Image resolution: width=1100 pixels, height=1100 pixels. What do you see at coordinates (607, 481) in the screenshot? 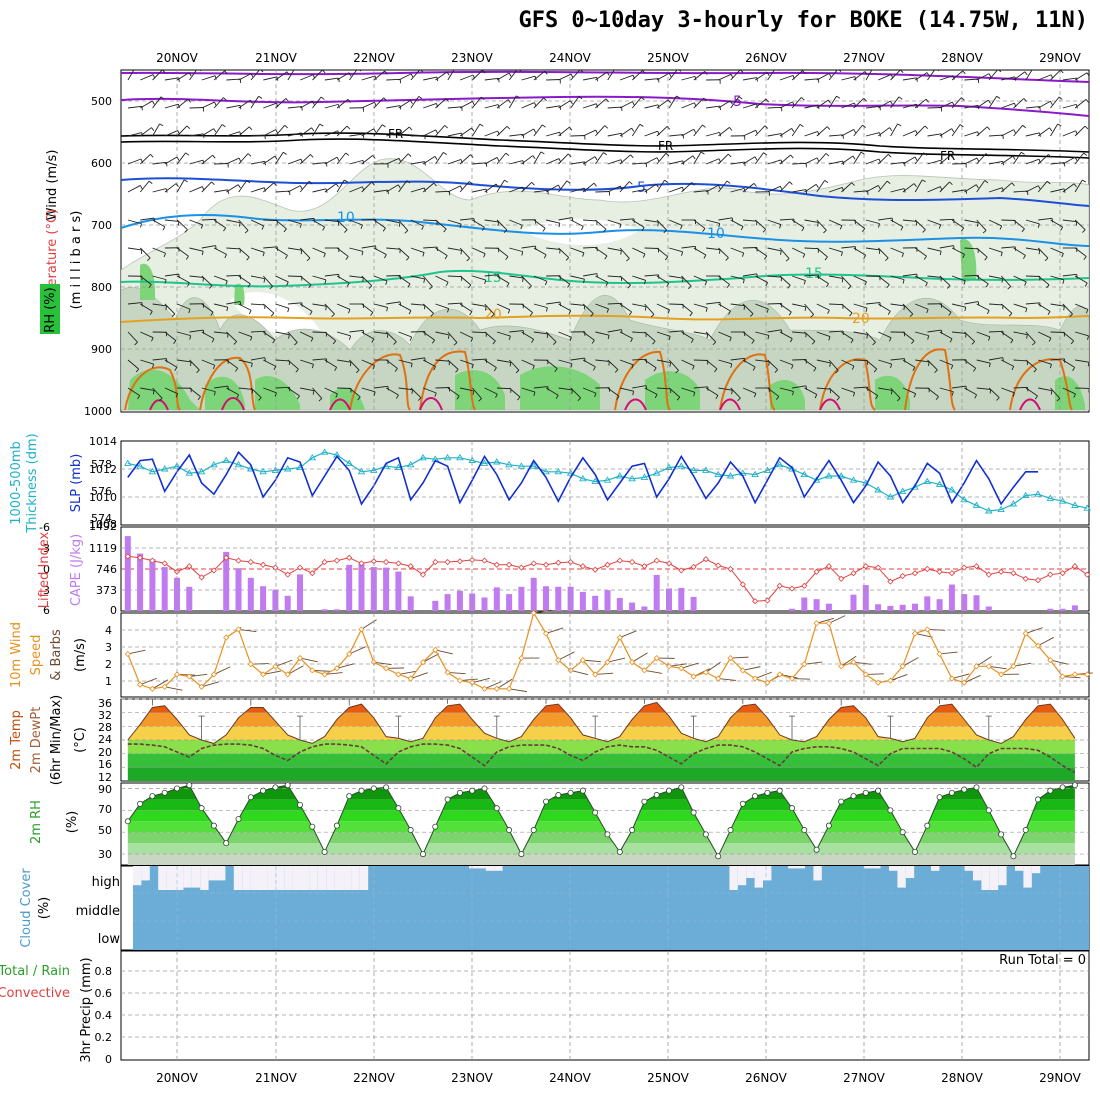
I see `thickness-line` at bounding box center [607, 481].